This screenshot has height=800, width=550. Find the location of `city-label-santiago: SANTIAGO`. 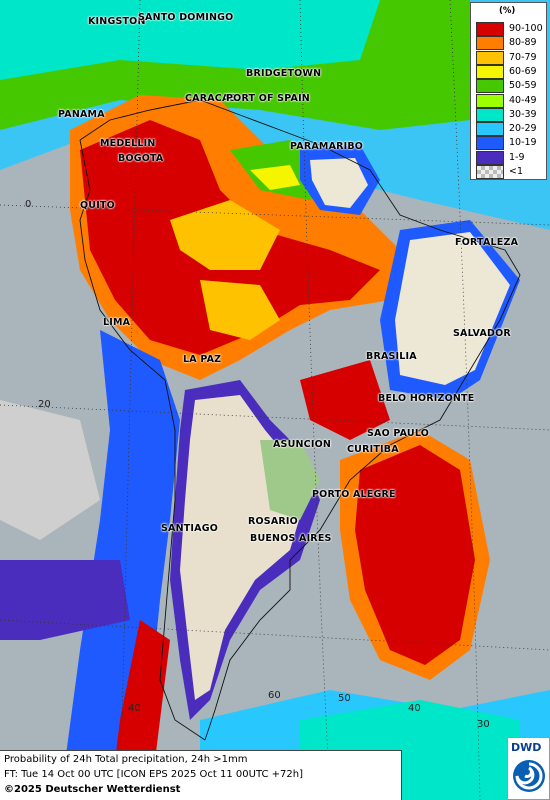

city-label-santiago: SANTIAGO is located at coordinates (189, 528).